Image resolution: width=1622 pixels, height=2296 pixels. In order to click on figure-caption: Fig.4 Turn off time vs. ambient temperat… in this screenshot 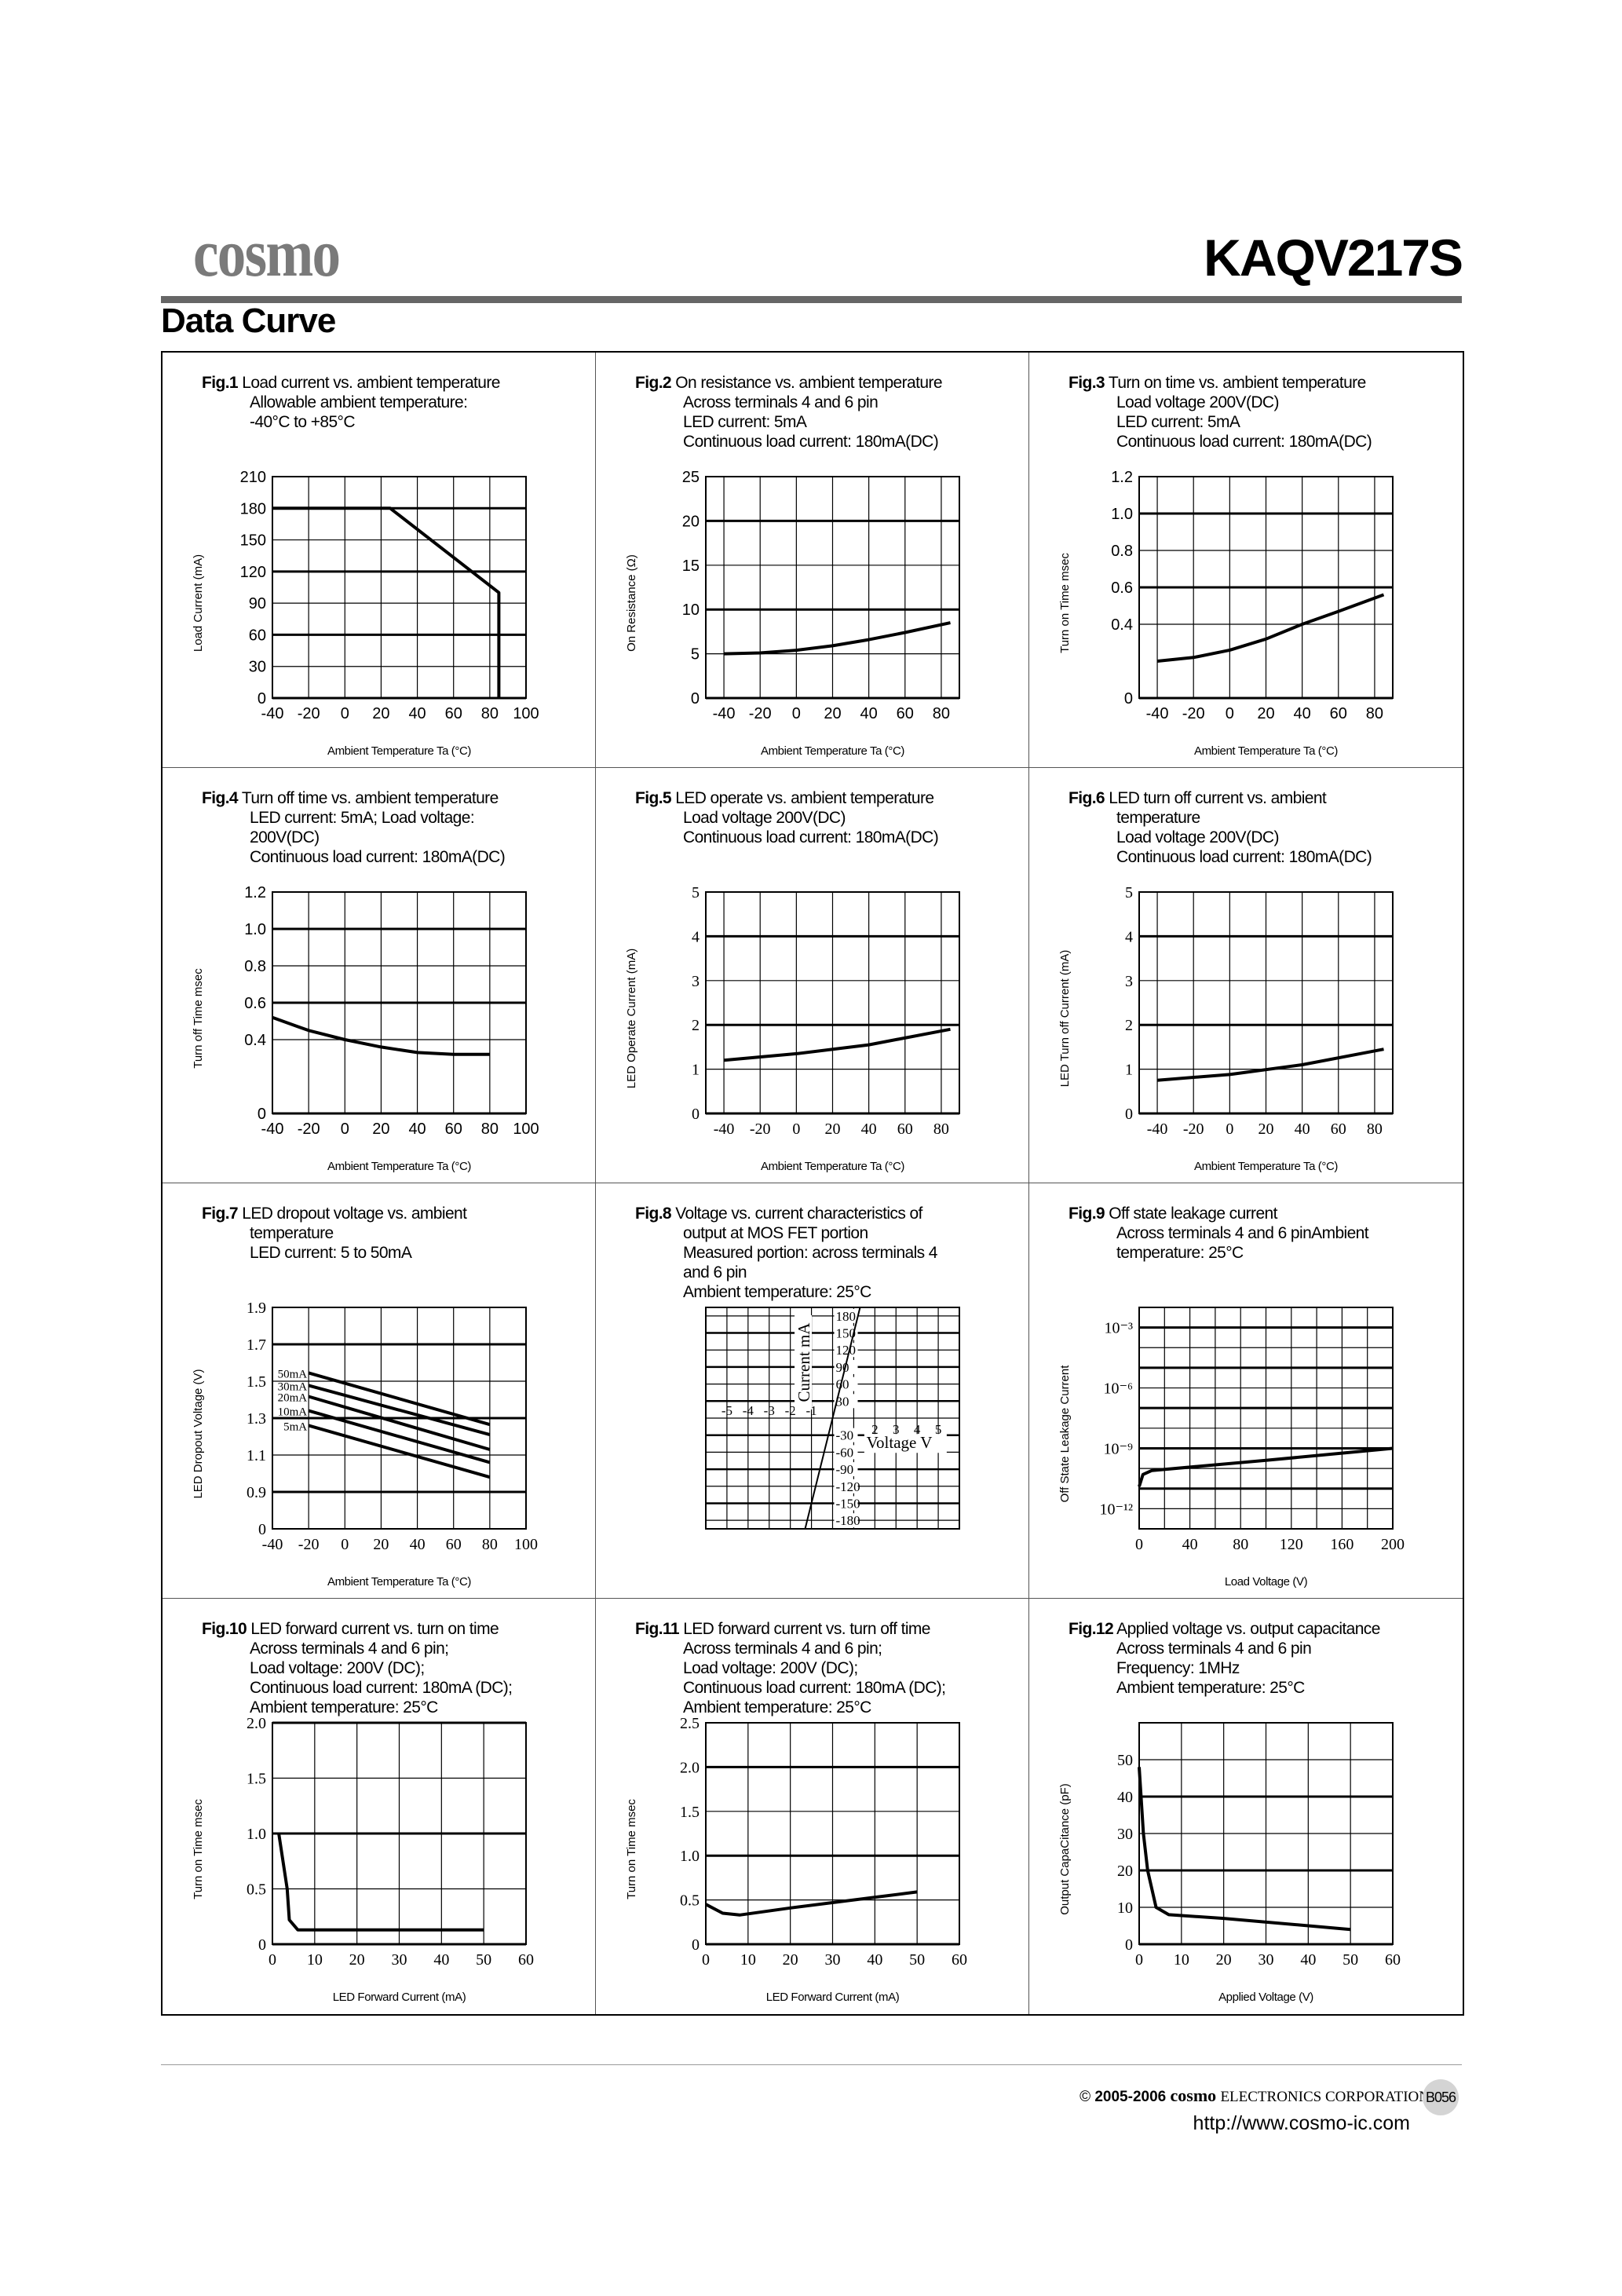, I will do `click(354, 827)`.